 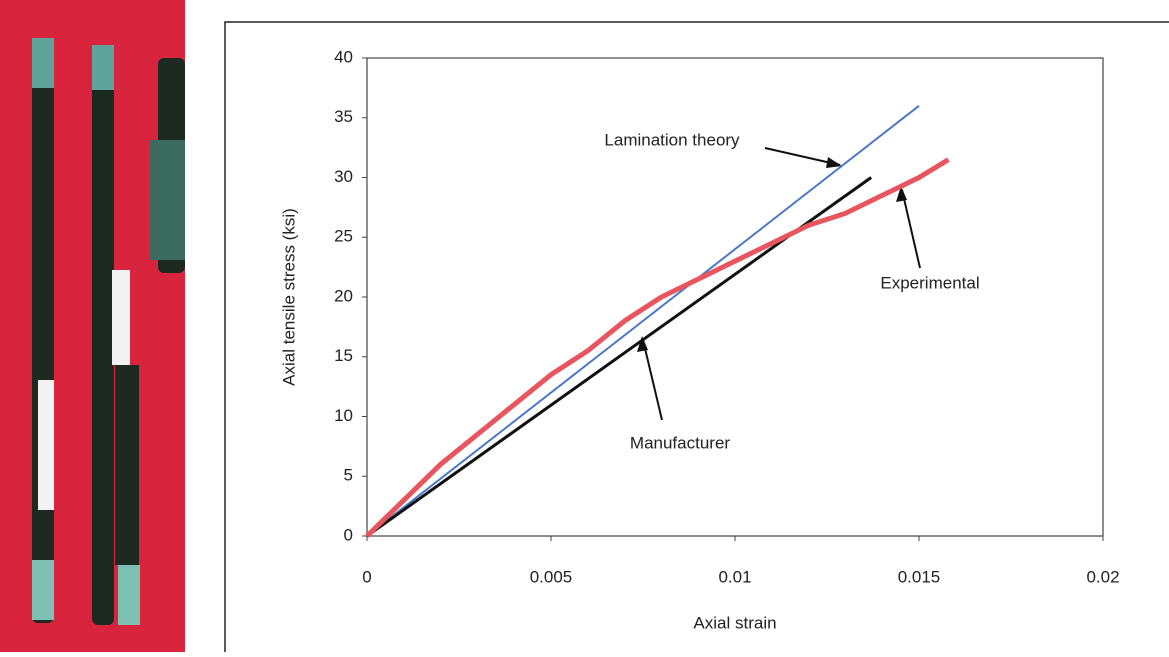 I want to click on series-label: Experimental, so click(x=929, y=282).